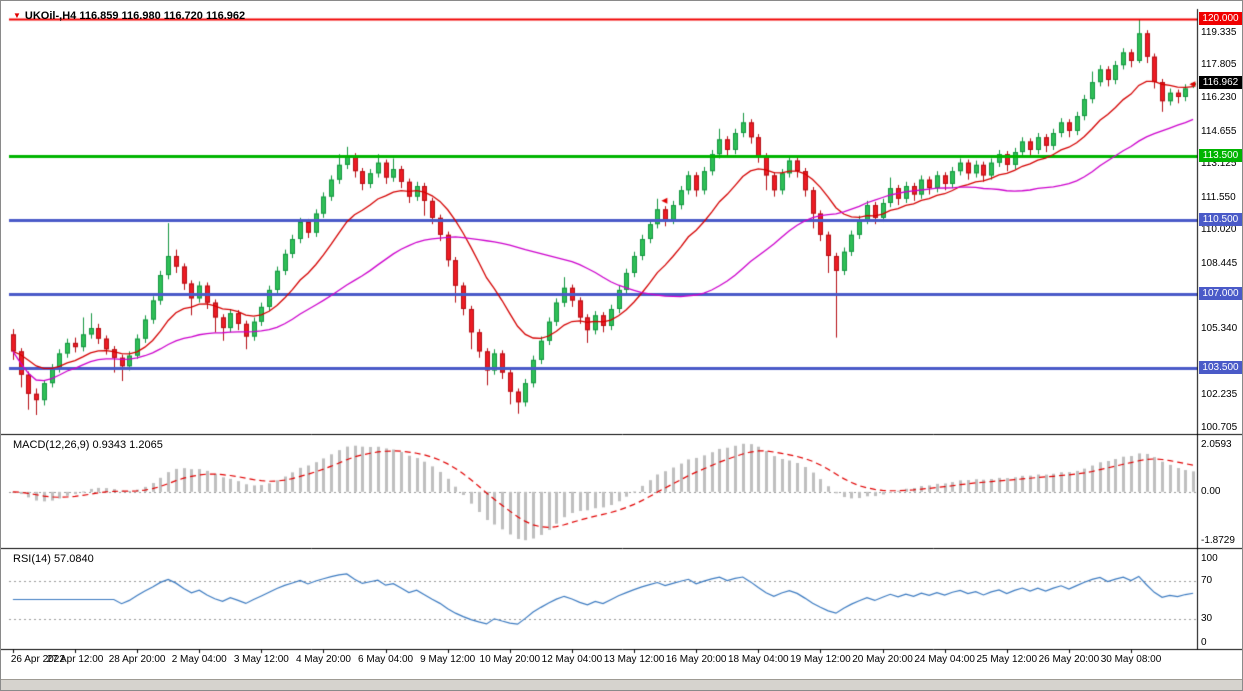 Image resolution: width=1243 pixels, height=691 pixels. Describe the element at coordinates (572, 659) in the screenshot. I see `time-axis-label: 12 May 04:00` at that location.